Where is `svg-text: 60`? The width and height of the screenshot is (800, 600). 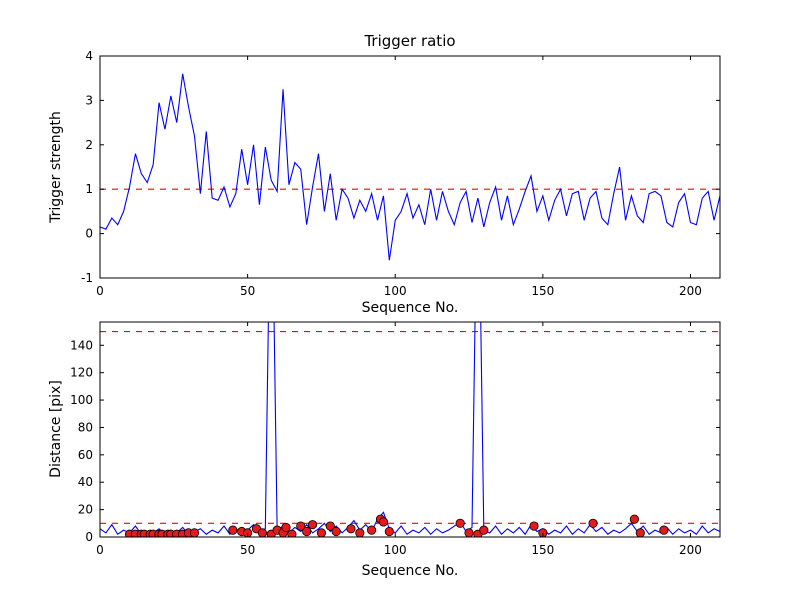
svg-text: 60 is located at coordinates (85, 455).